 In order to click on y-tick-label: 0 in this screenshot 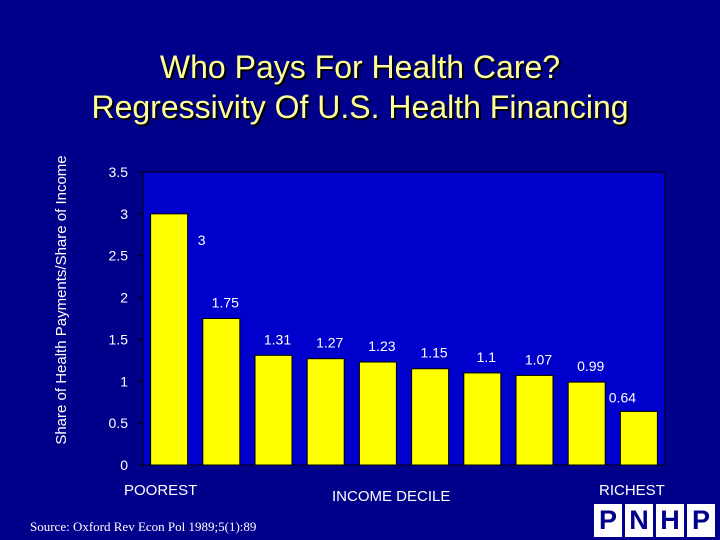, I will do `click(124, 465)`.